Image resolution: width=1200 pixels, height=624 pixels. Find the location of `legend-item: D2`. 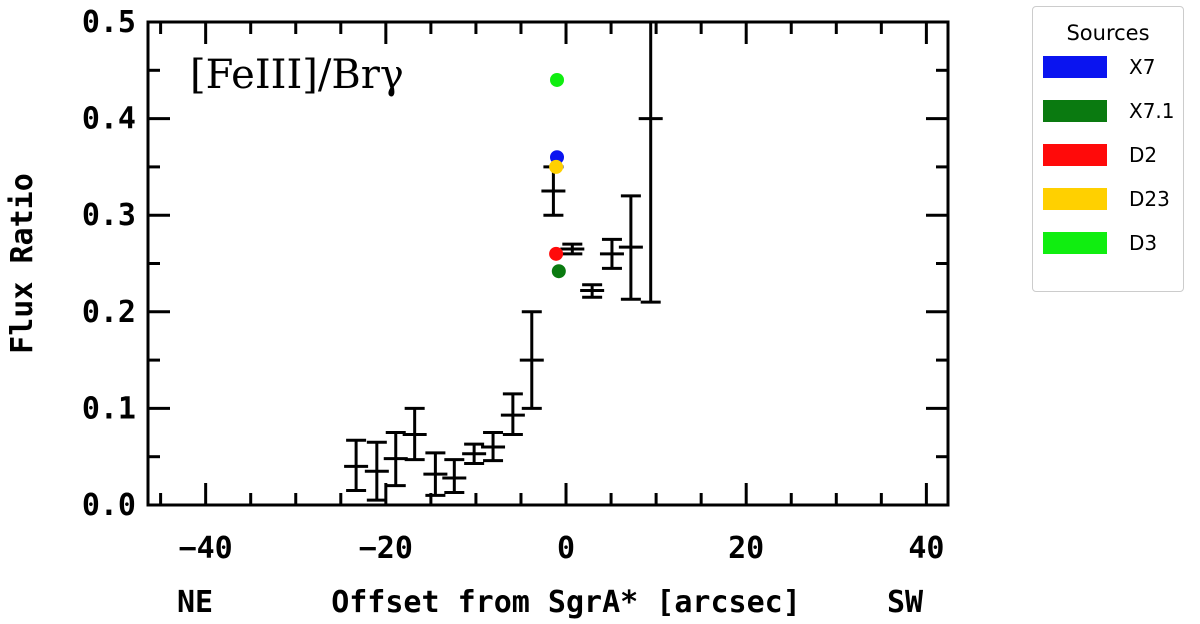

legend-item: D2 is located at coordinates (1113, 155).